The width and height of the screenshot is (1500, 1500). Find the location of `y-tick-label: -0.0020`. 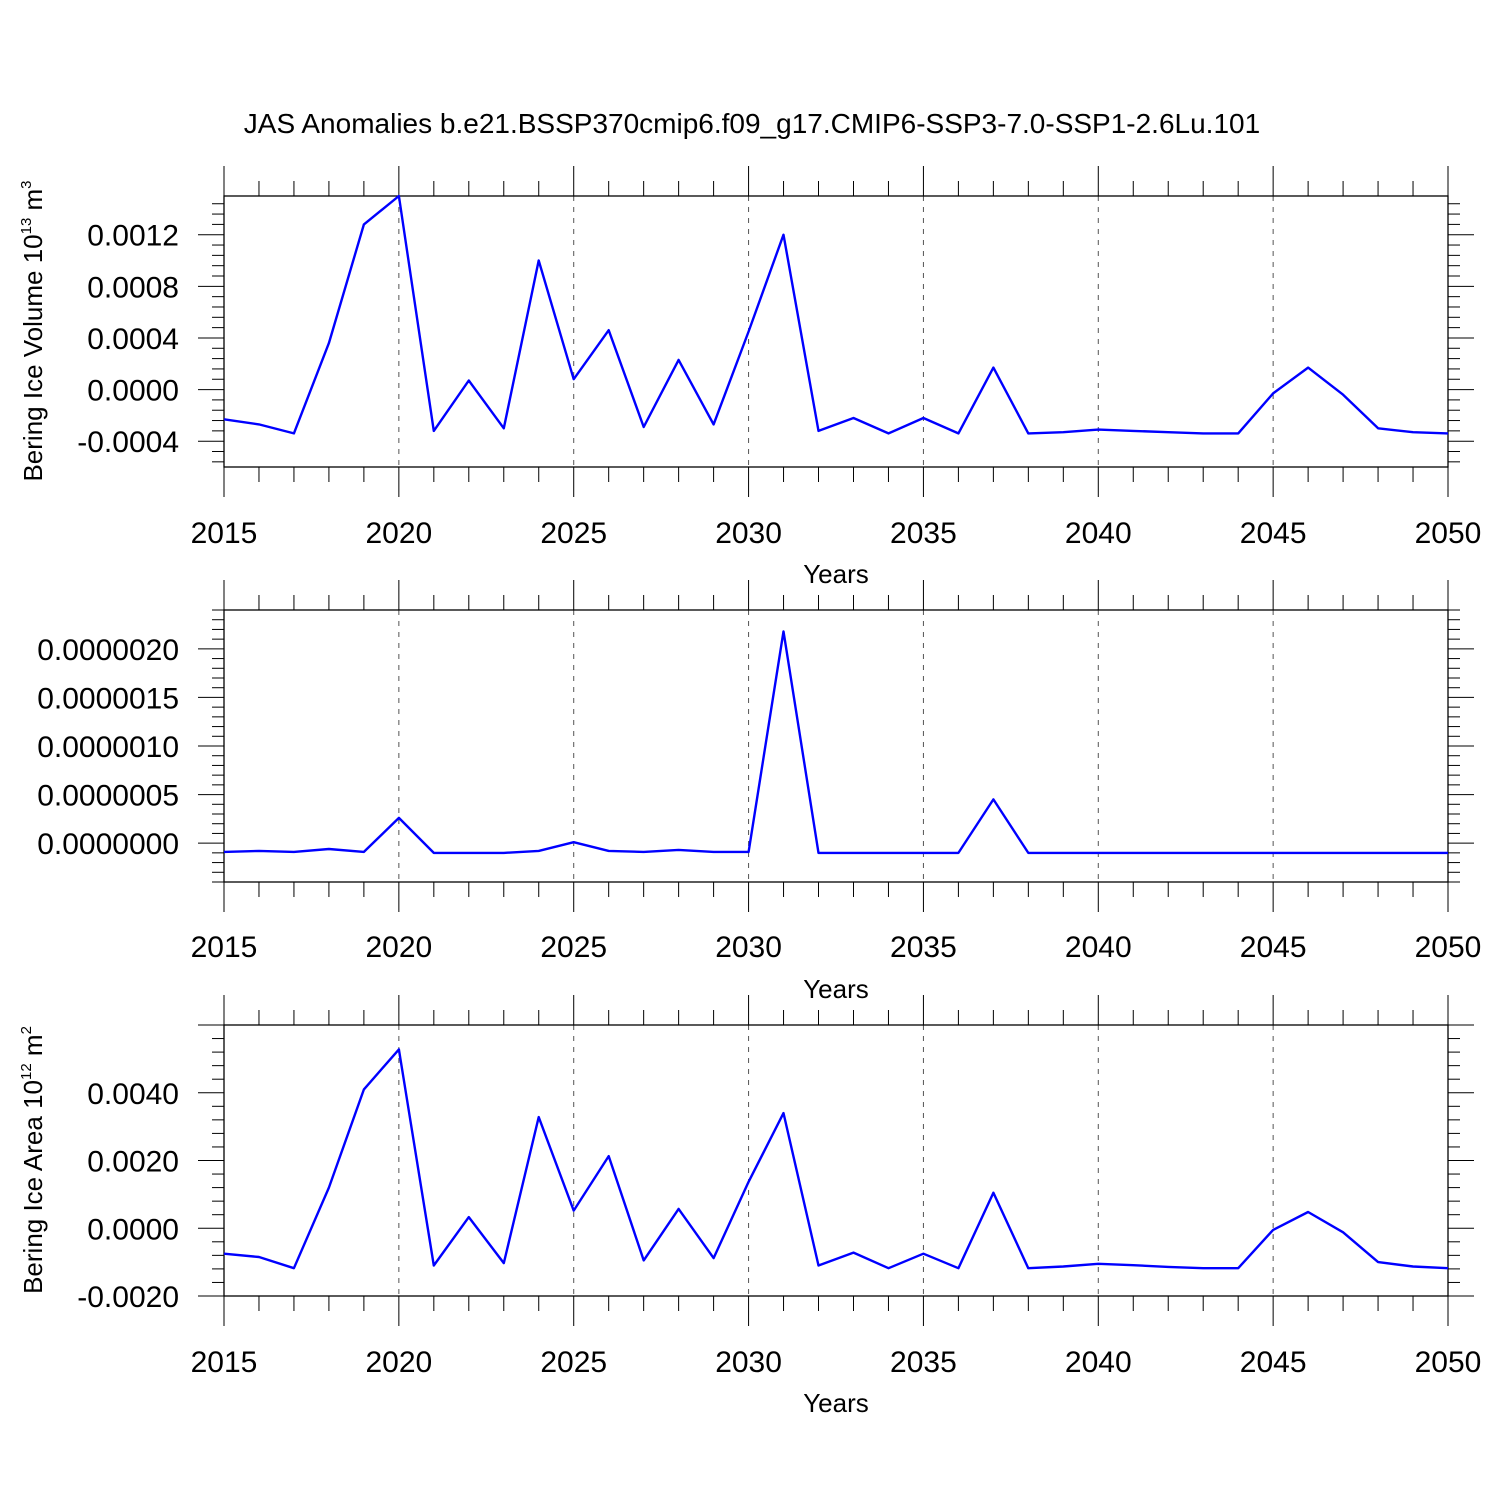

y-tick-label: -0.0020 is located at coordinates (128, 1297).